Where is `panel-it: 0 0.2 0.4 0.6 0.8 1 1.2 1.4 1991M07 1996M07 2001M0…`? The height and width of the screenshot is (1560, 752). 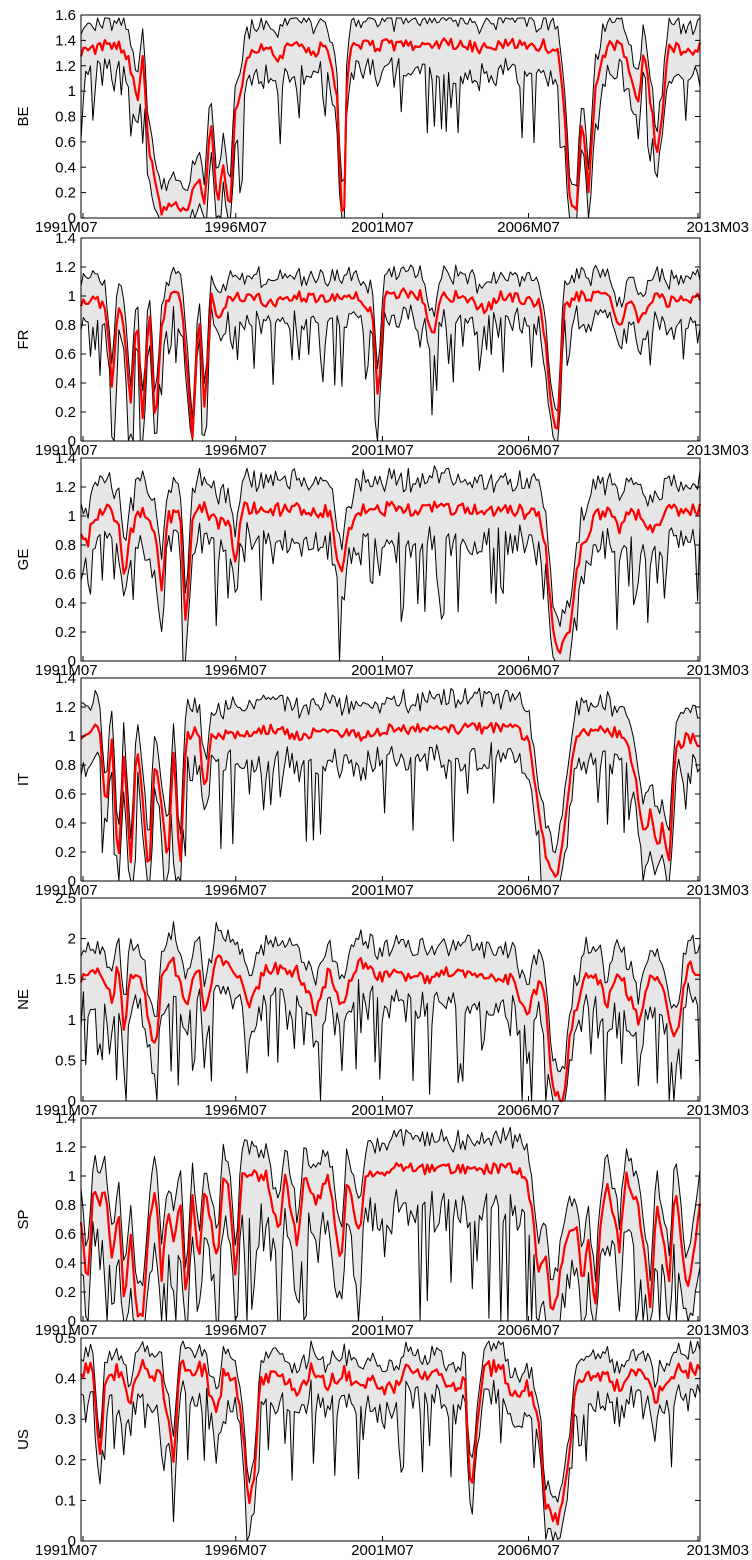 panel-it: 0 0.2 0.4 0.6 0.8 1 1.2 1.4 1991M07 1996M07 2001M0… is located at coordinates (382, 784).